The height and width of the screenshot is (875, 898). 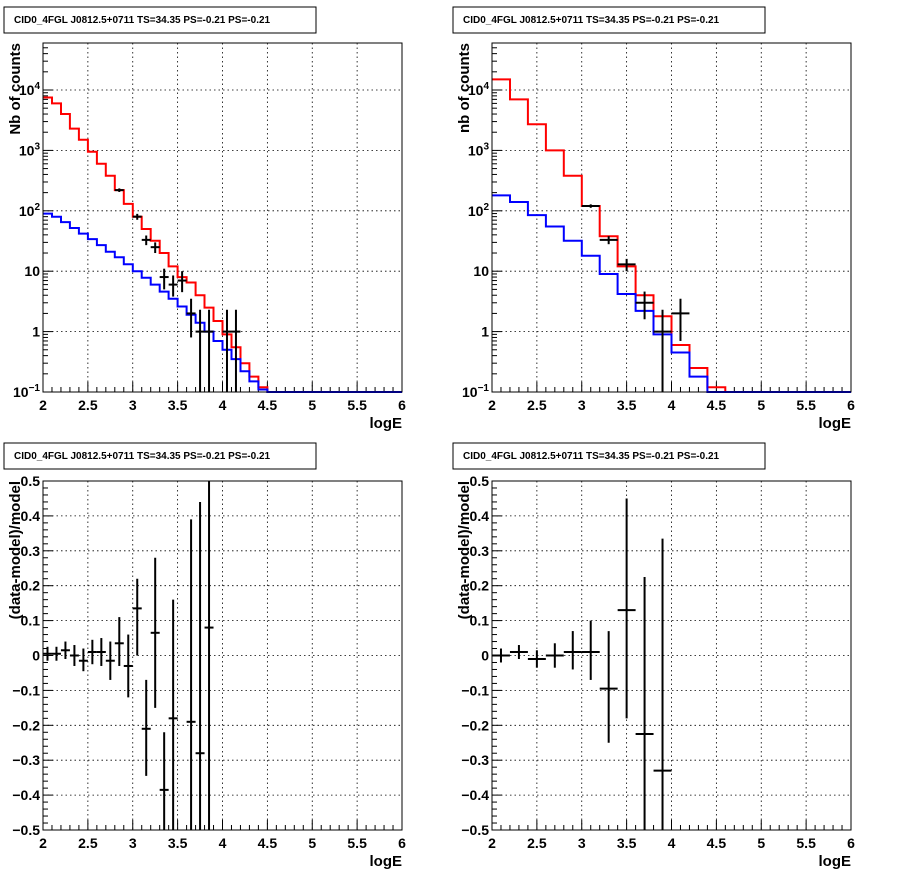 What do you see at coordinates (475, 725) in the screenshot?
I see `y-tick-label: −0.2` at bounding box center [475, 725].